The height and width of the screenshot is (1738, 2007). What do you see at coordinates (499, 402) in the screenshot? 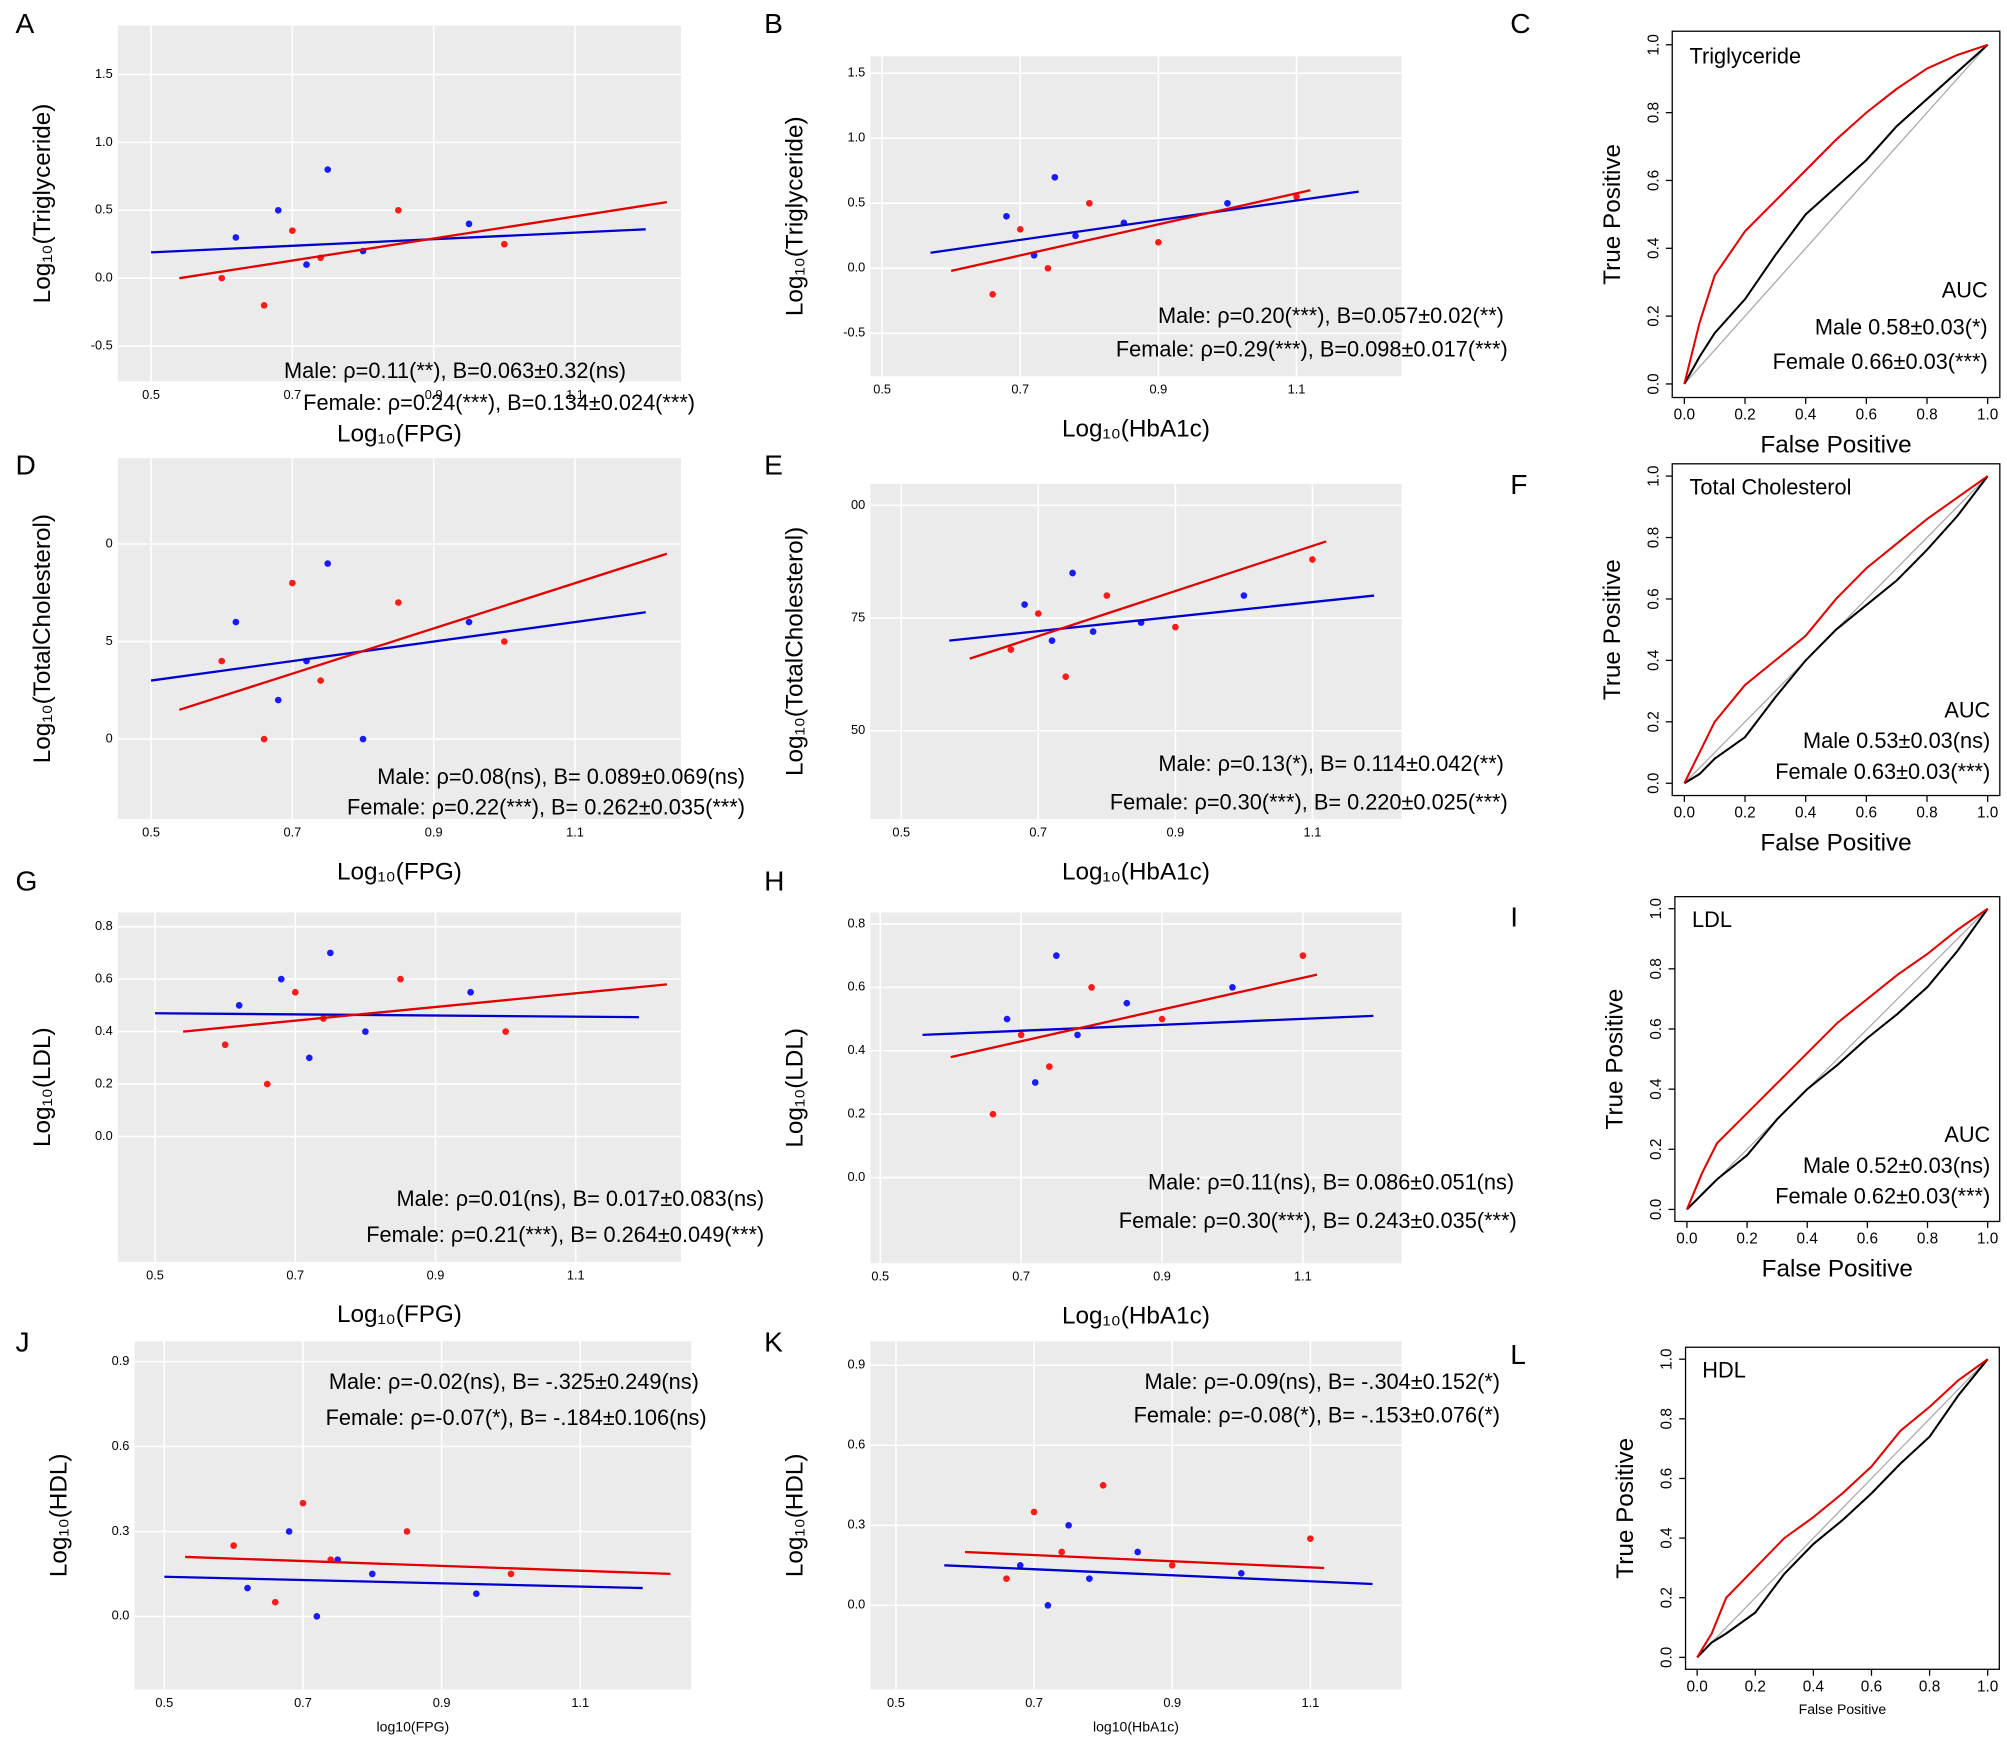
I see `annotation: Female: ρ=0.24(***), B=0.134±0.024(***)` at bounding box center [499, 402].